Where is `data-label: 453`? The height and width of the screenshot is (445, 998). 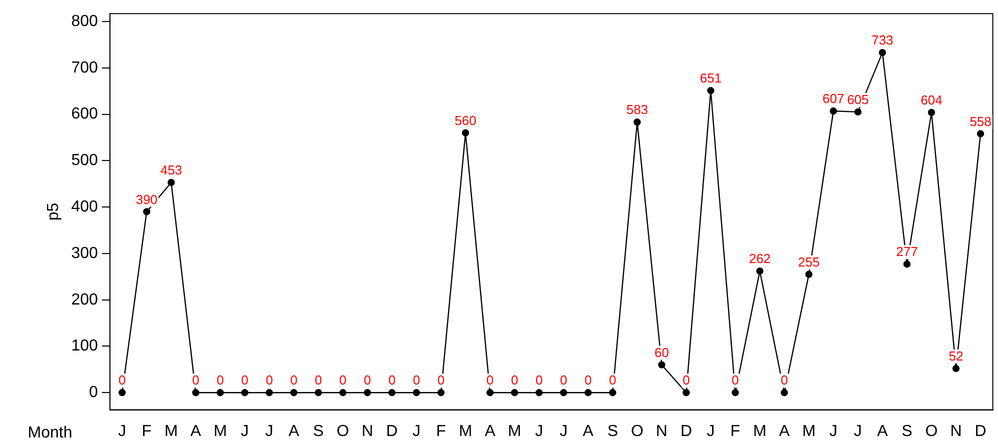
data-label: 453 is located at coordinates (171, 170).